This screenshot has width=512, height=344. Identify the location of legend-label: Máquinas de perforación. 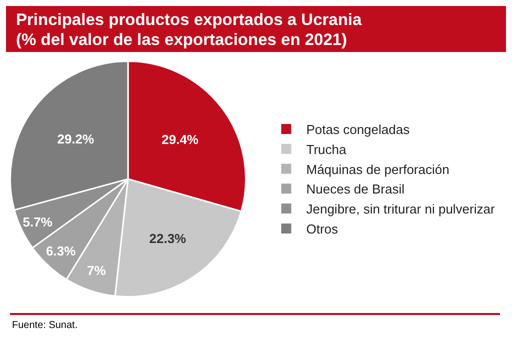
(378, 169).